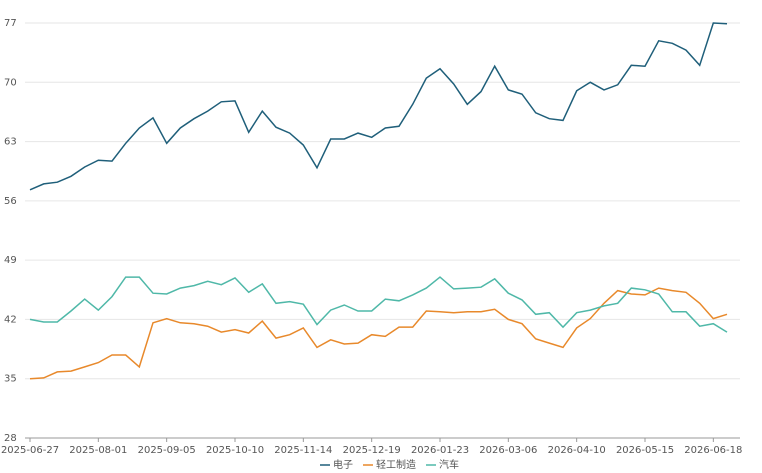 The height and width of the screenshot is (473, 762). Describe the element at coordinates (303, 450) in the screenshot. I see `x-tick-label: 2025-11-14` at that location.